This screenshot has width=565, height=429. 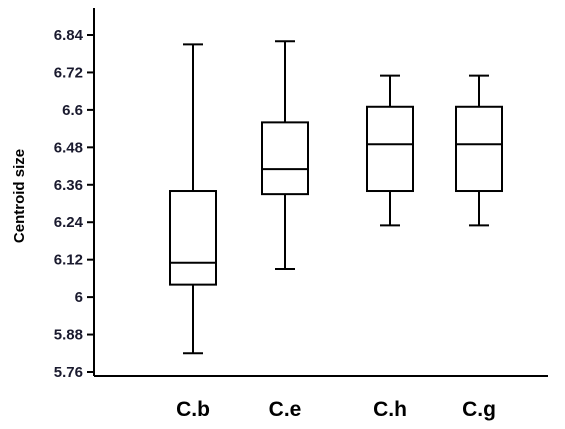 I want to click on y-tick-label: 5.76, so click(x=68, y=372).